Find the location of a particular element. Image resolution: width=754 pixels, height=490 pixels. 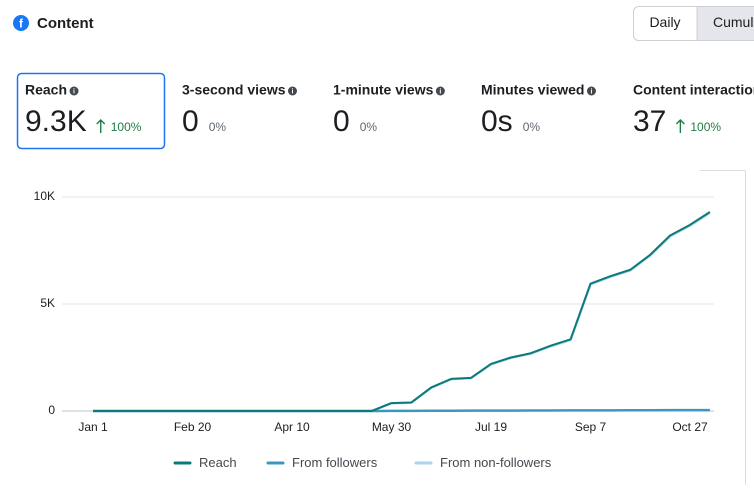

y-tick-label: 0 is located at coordinates (51, 410).